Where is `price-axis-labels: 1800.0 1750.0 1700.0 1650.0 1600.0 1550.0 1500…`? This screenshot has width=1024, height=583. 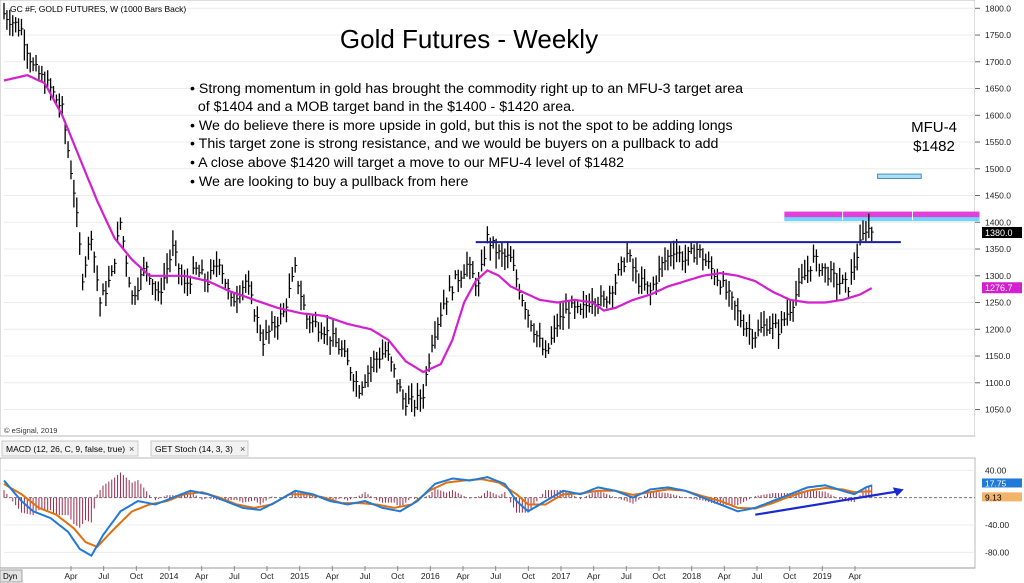
price-axis-labels: 1800.0 1750.0 1700.0 1650.0 1600.0 1550.0 1500… is located at coordinates (998, 208).